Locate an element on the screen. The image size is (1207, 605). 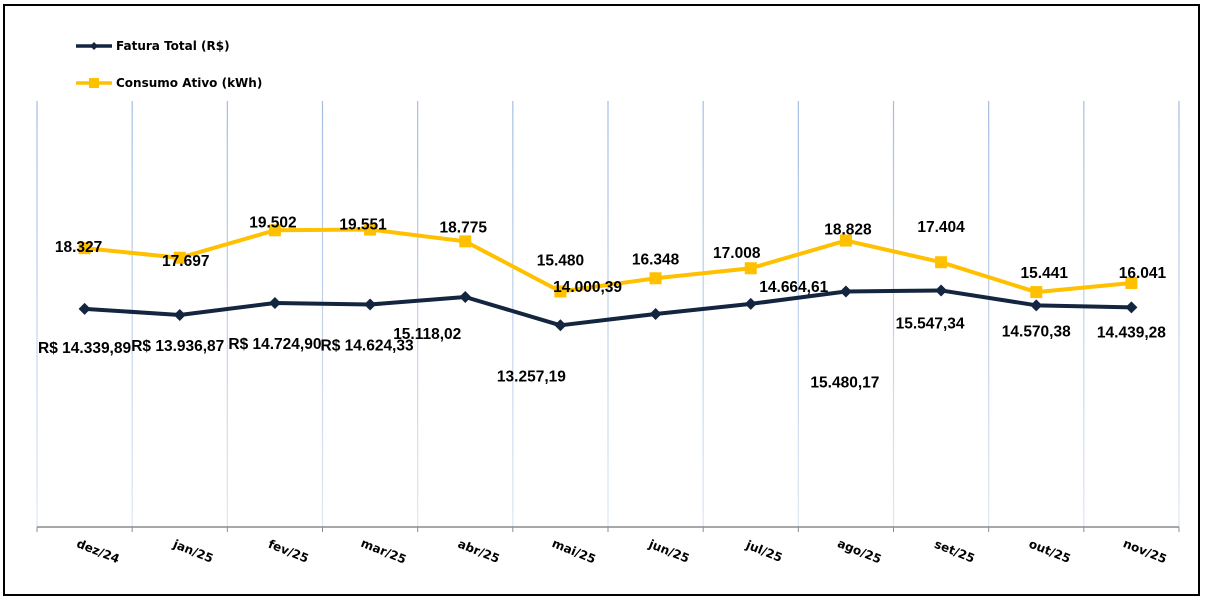
x-tick-label: nov/25 is located at coordinates (1145, 551).